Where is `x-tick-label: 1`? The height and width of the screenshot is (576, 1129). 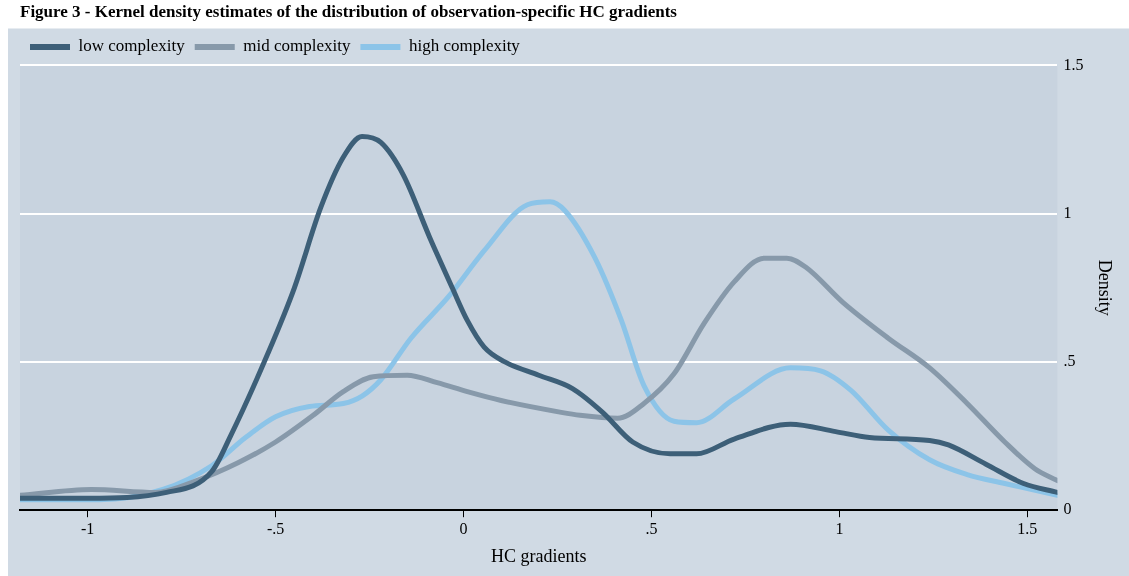 x-tick-label: 1 is located at coordinates (839, 528).